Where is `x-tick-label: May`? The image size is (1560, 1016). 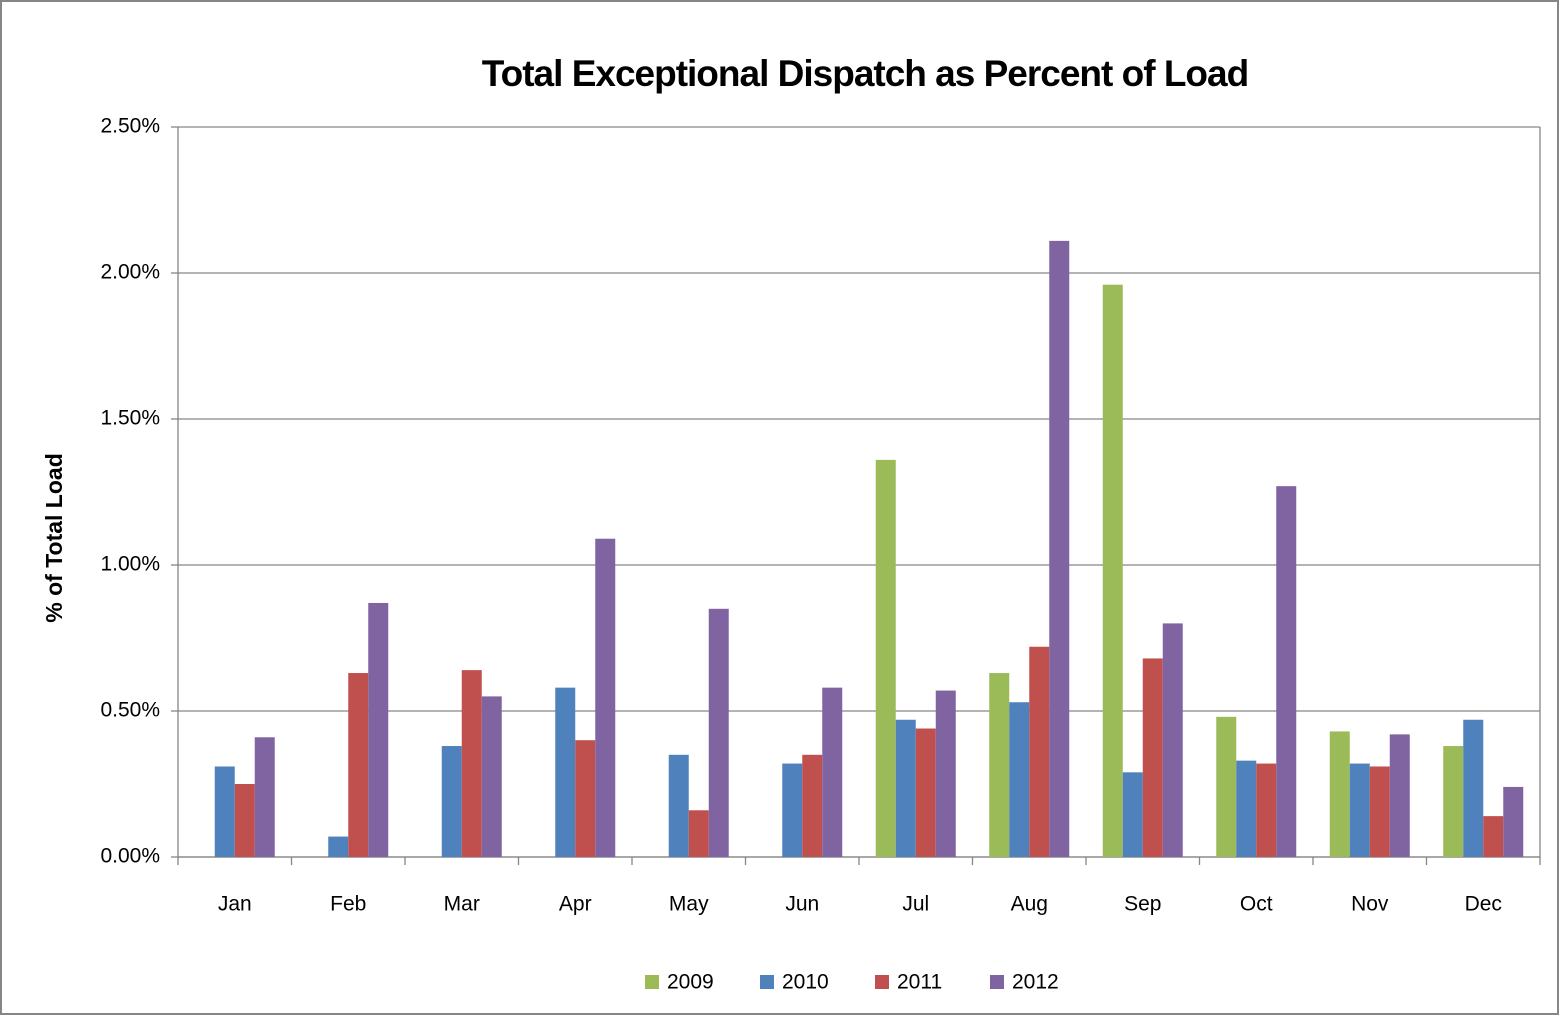 x-tick-label: May is located at coordinates (689, 904).